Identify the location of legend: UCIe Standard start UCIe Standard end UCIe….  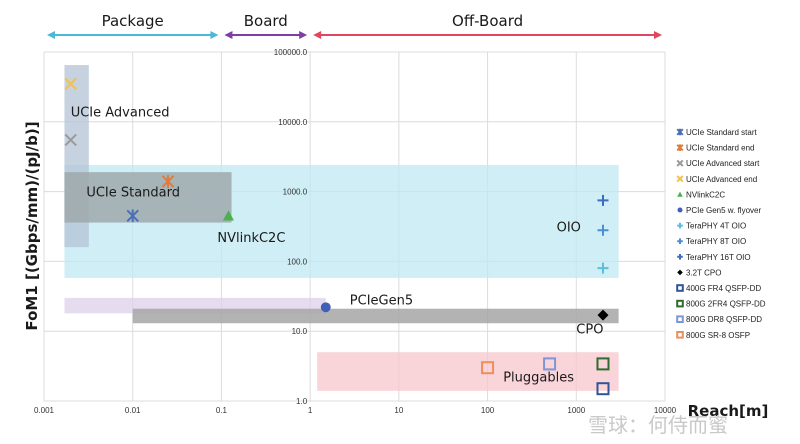
(721, 234).